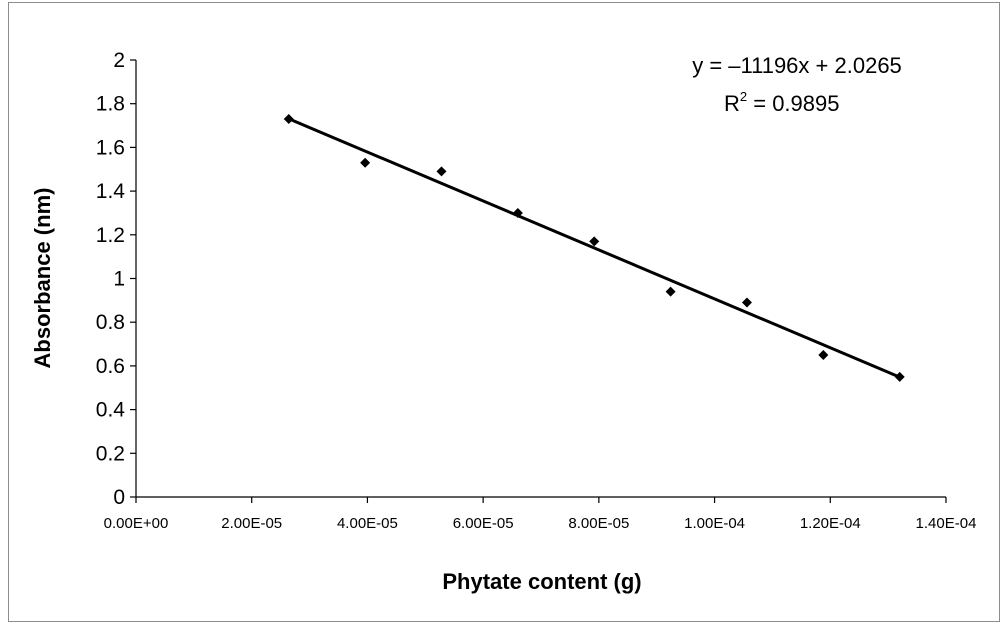  What do you see at coordinates (119, 60) in the screenshot?
I see `y-tick-label: 2` at bounding box center [119, 60].